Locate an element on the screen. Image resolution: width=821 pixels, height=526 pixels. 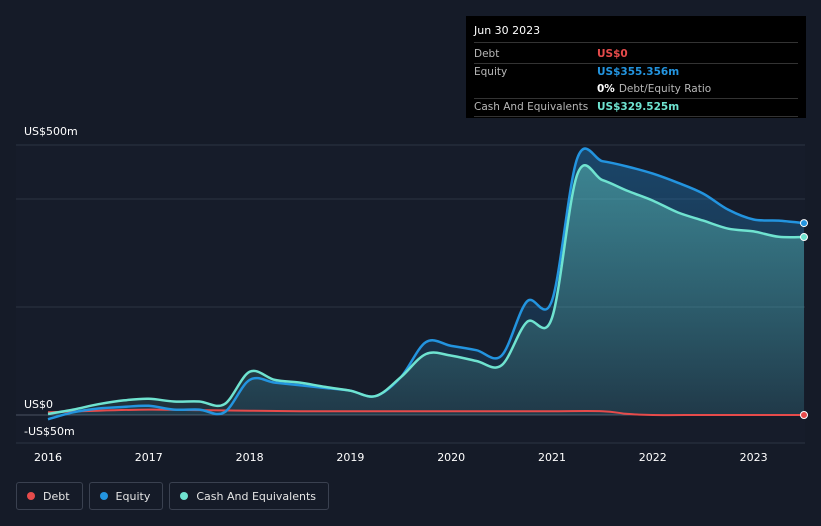
chart-legend: Debt Equity Cash And Equivalents is located at coordinates (172, 496).